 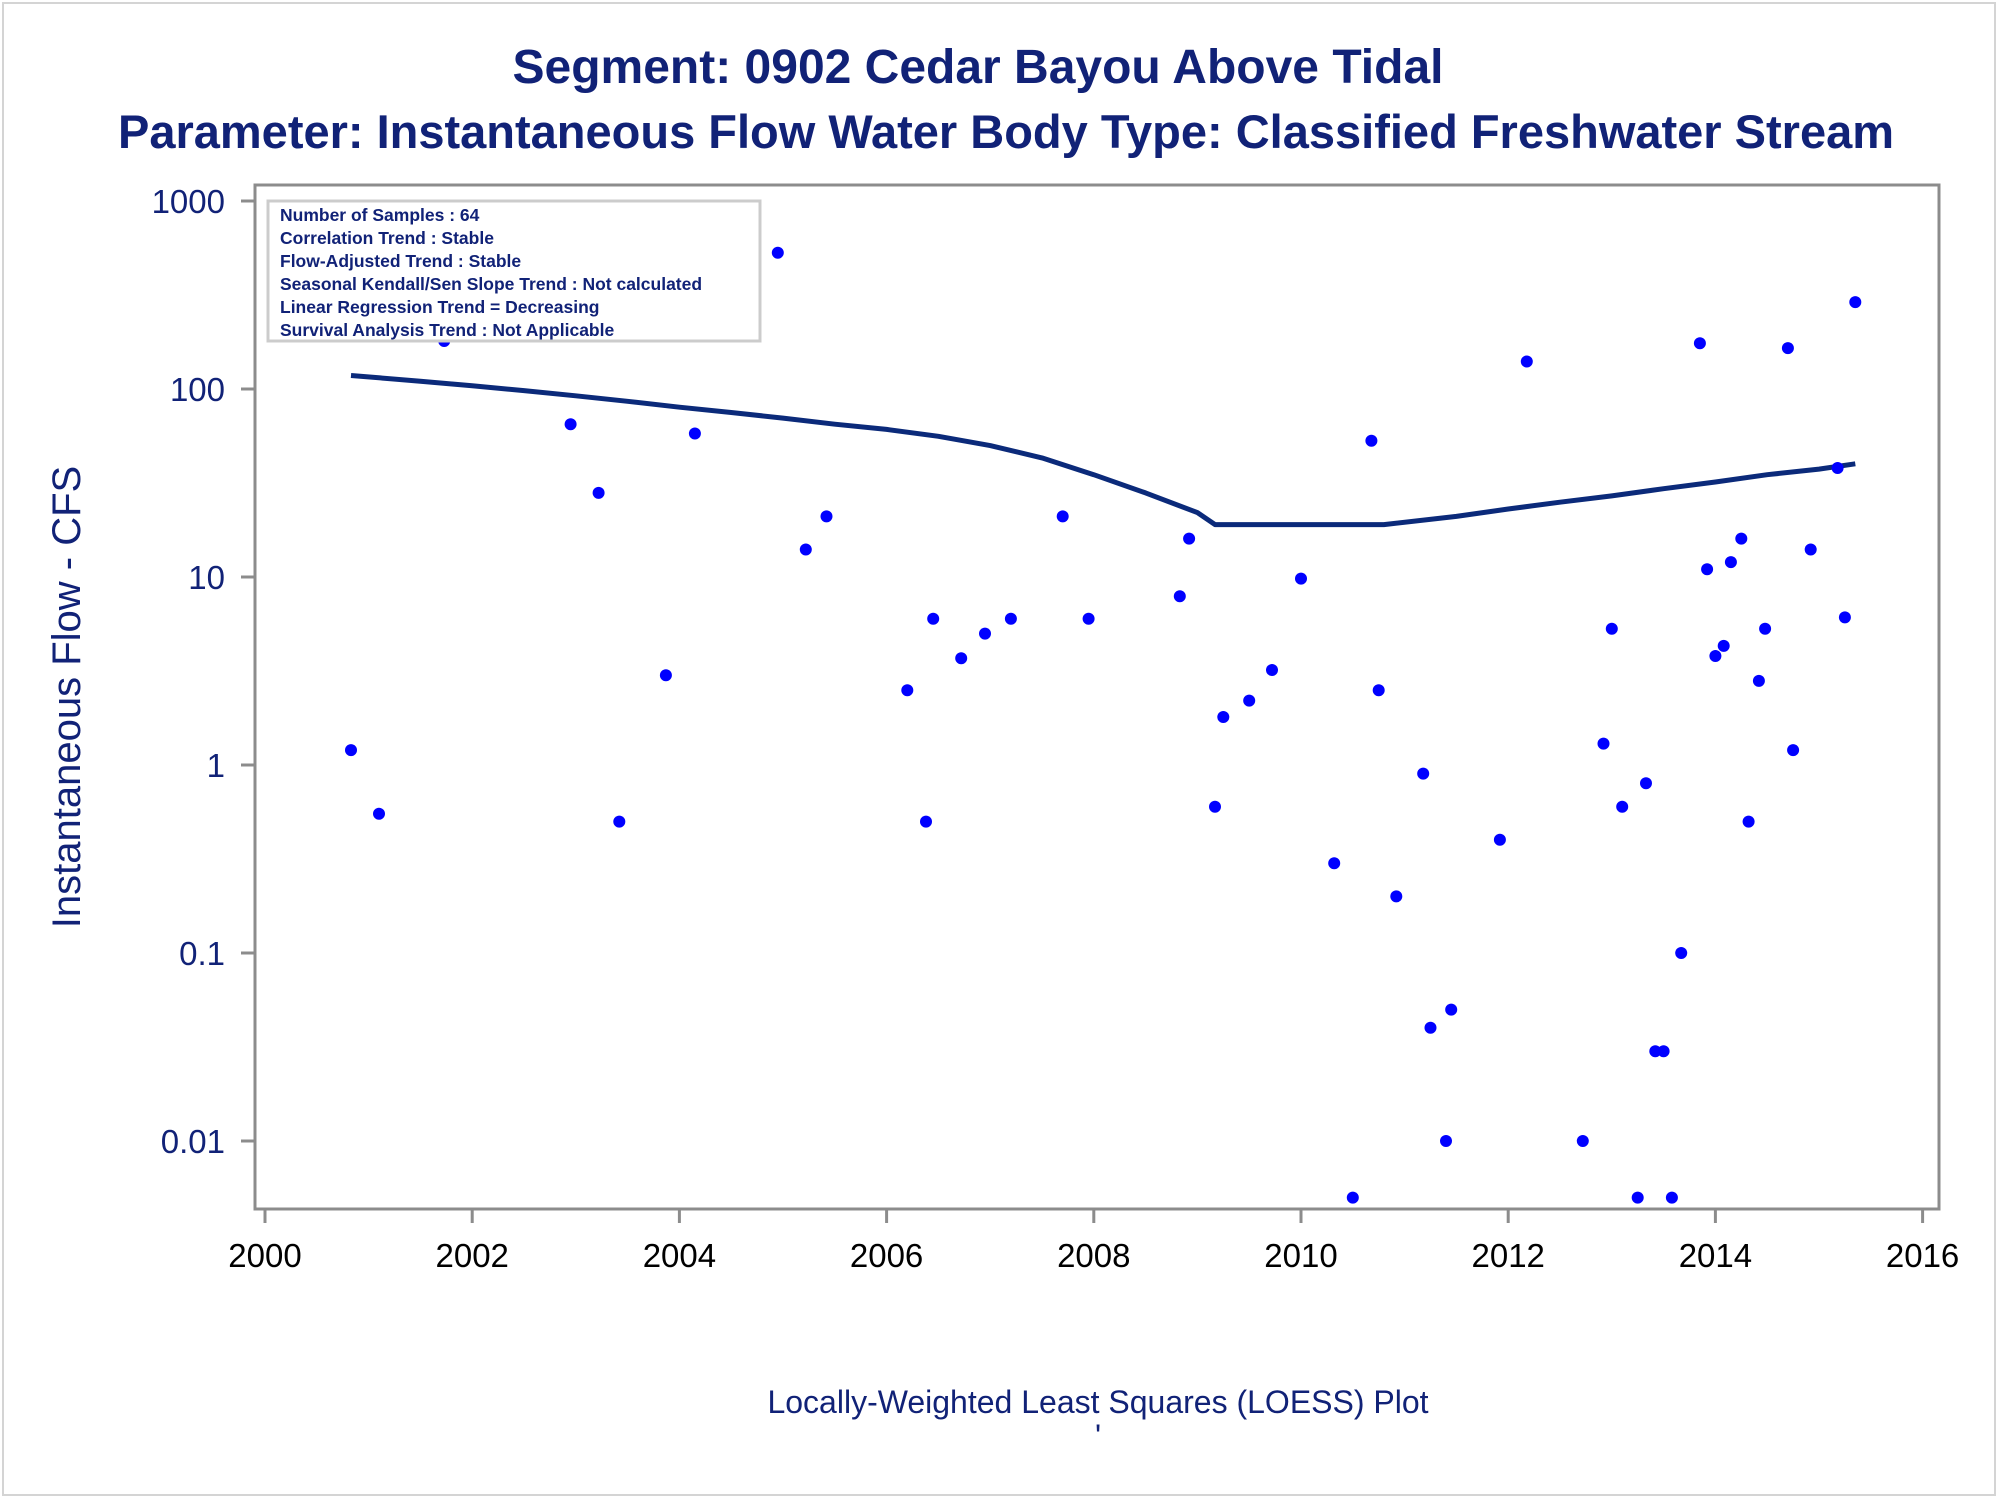 What do you see at coordinates (197, 389) in the screenshot?
I see `y-tick-label: 100` at bounding box center [197, 389].